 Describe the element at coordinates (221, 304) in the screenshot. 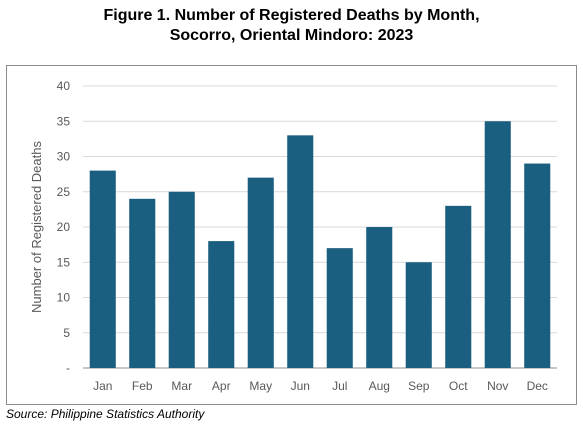

I see `bar-apr` at that location.